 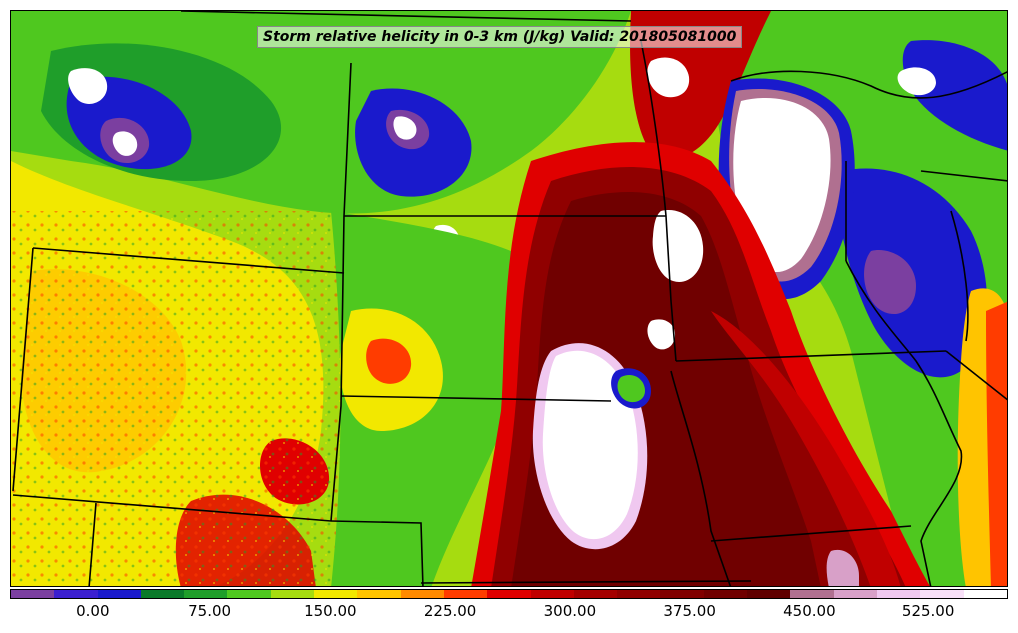 I want to click on field-nw-white, so click(x=88, y=86).